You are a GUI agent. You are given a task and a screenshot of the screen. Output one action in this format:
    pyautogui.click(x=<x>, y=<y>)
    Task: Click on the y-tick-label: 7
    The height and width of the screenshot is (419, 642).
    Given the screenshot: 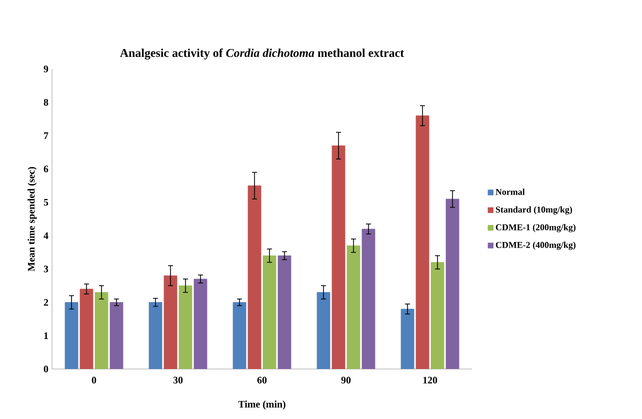 What is the action you would take?
    pyautogui.click(x=46, y=135)
    